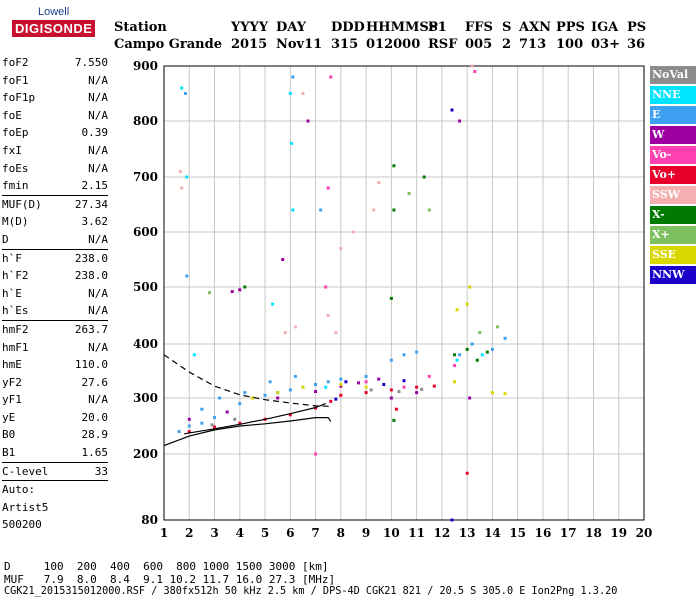 The width and height of the screenshot is (700, 600). I want to click on param-value: 0.39, so click(95, 133).